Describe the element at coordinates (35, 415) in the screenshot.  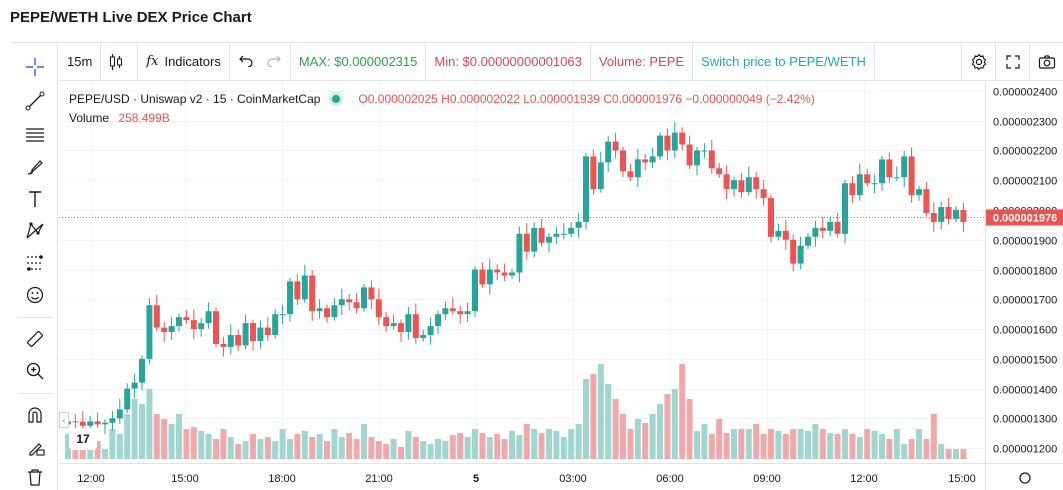
I see `magnet-icon` at that location.